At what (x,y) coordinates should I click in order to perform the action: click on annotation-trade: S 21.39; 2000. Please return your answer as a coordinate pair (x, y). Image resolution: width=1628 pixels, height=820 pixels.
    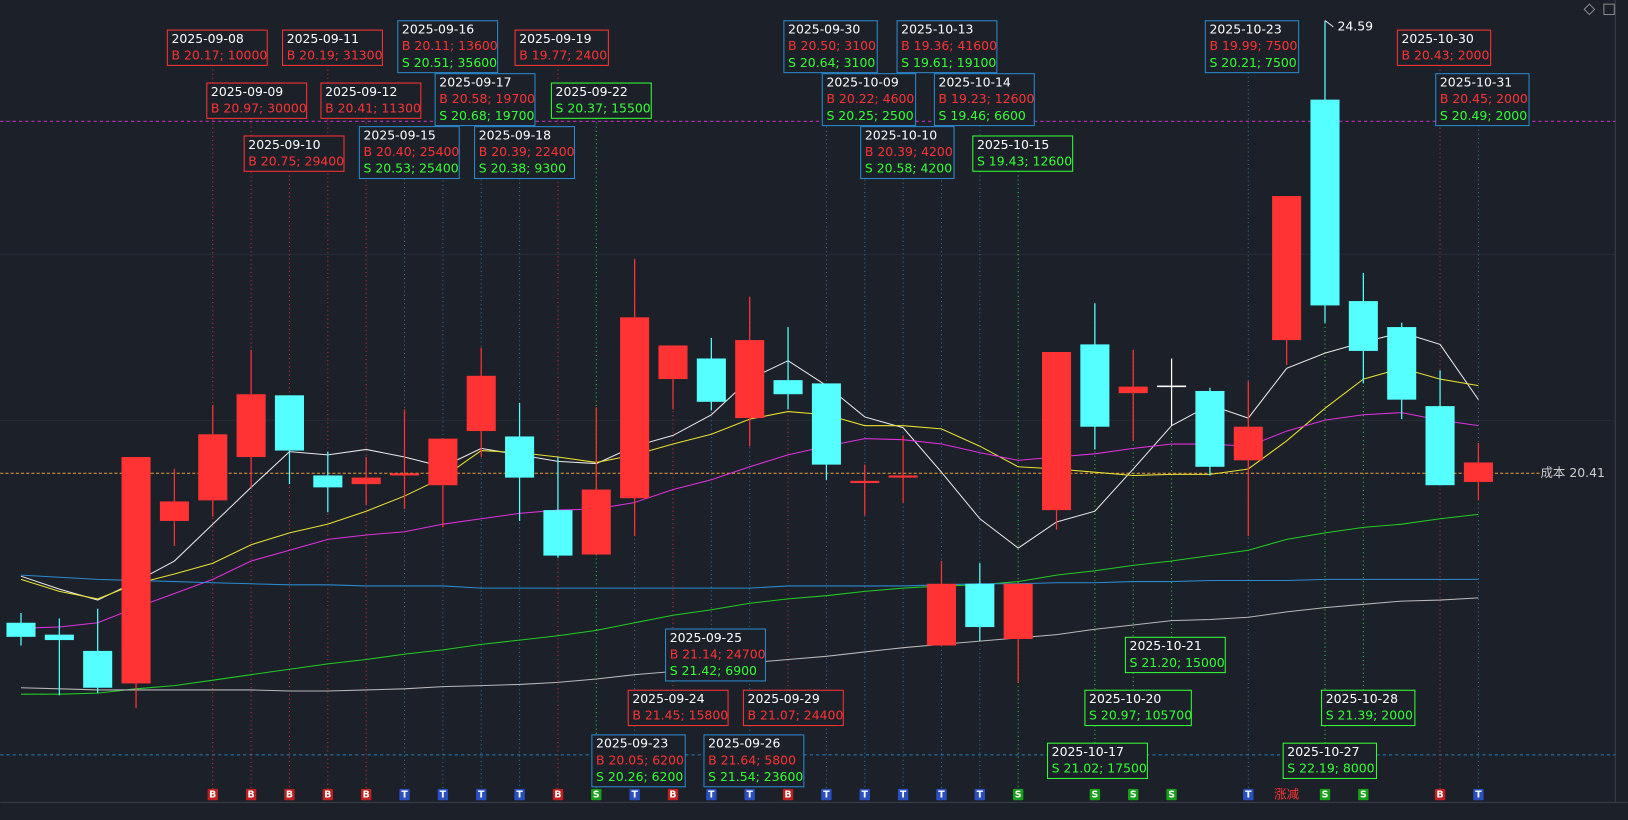
    Looking at the image, I should click on (1369, 715).